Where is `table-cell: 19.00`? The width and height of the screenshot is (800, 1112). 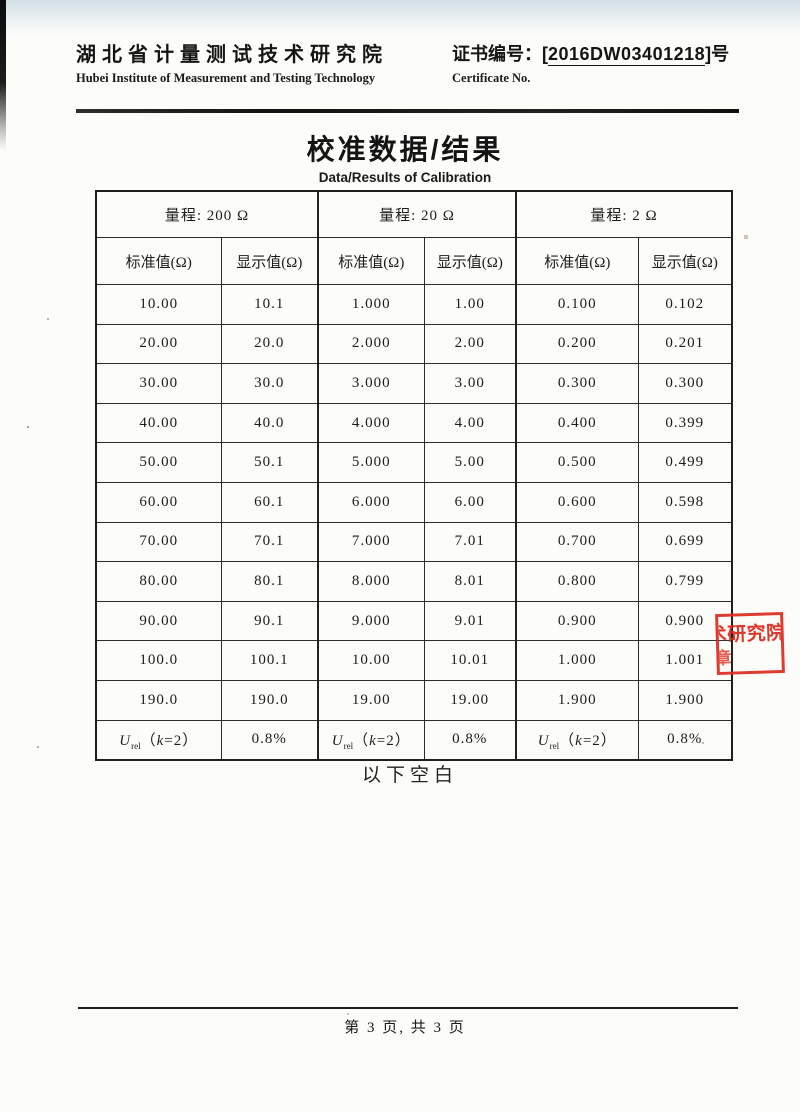
table-cell: 19.00 is located at coordinates (470, 700).